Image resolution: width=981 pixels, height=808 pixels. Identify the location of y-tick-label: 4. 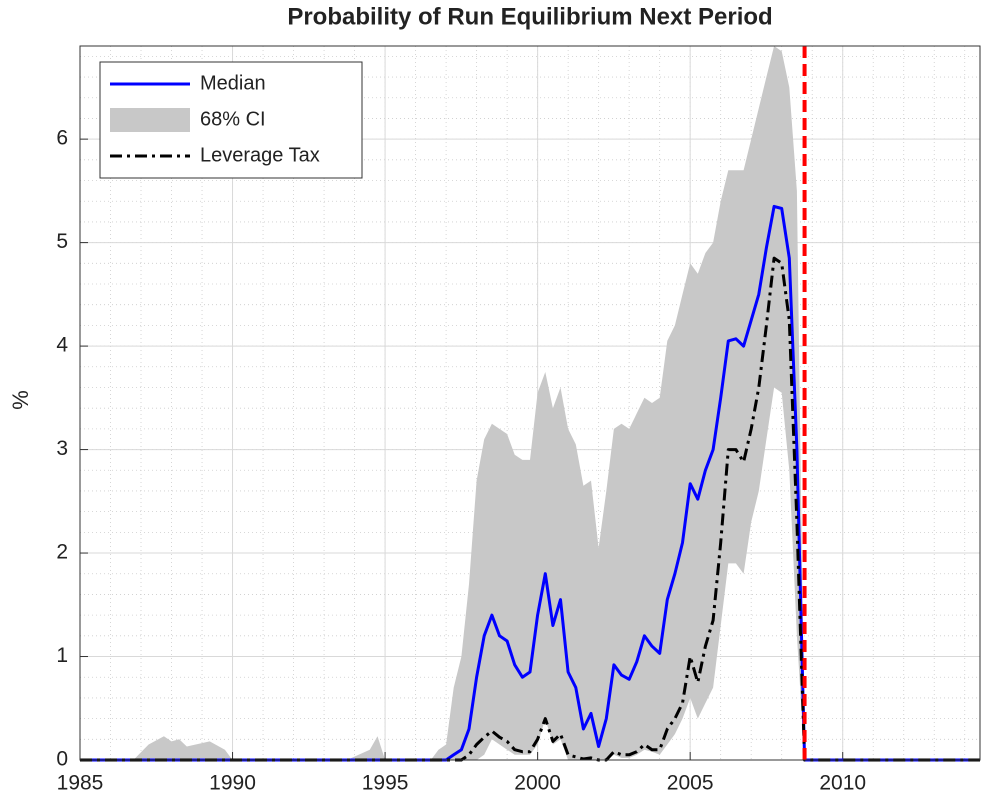
(62, 345).